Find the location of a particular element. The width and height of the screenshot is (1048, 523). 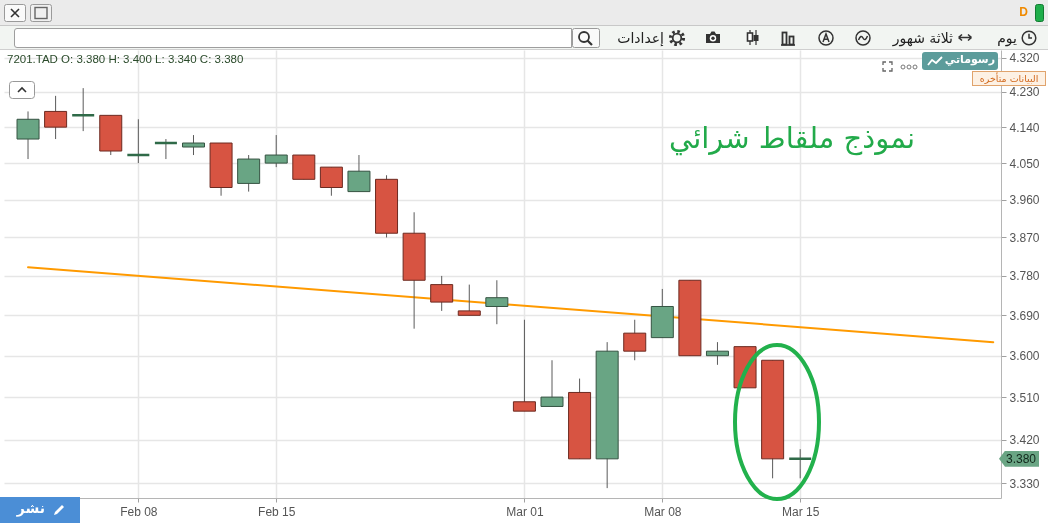

annotation: نموذج ملقاط شرائي is located at coordinates (792, 138).